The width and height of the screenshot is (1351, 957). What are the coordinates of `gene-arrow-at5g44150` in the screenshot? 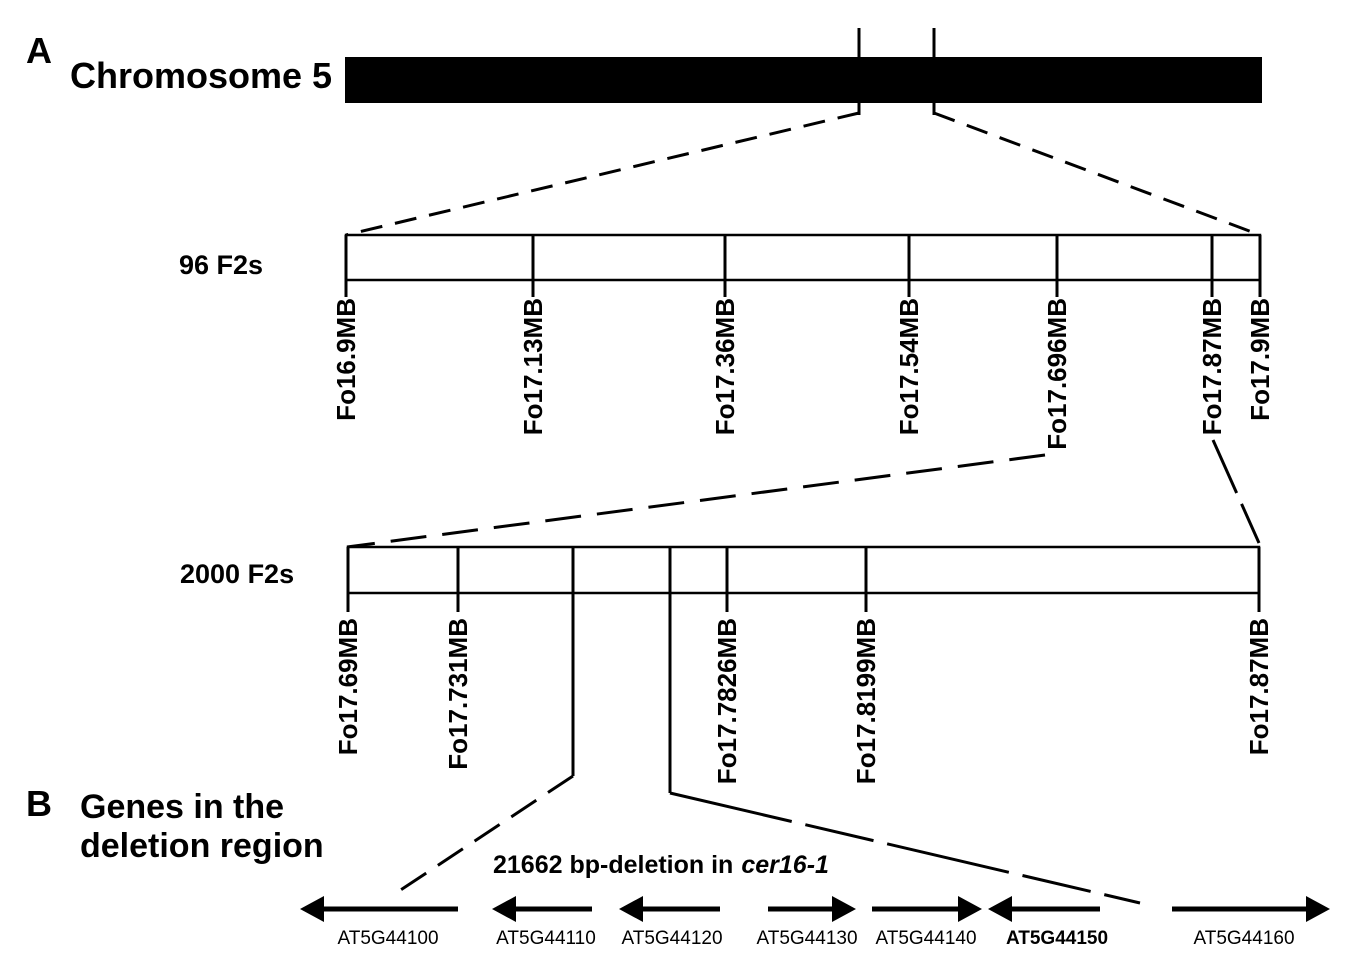 It's located at (1044, 909).